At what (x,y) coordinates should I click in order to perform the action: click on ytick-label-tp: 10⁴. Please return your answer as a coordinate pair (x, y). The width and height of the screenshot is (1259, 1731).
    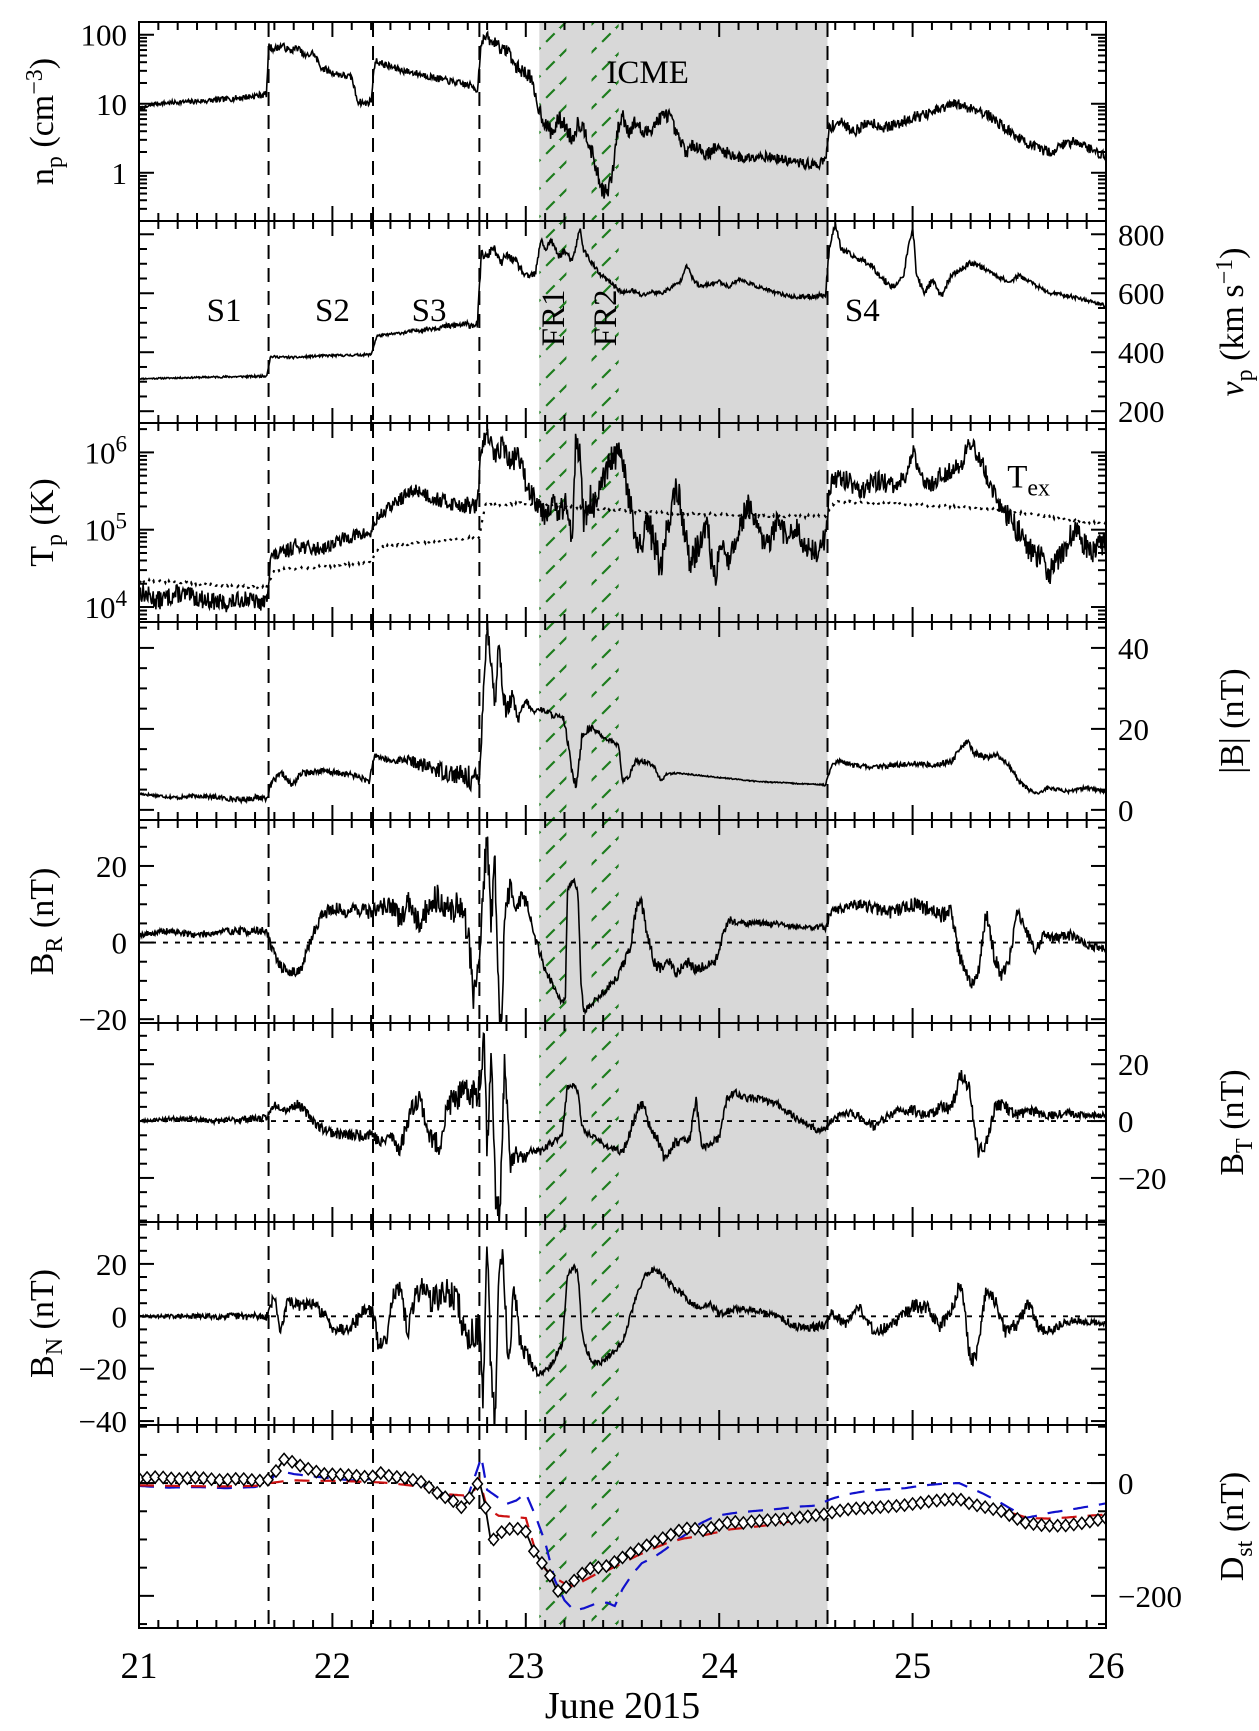
    Looking at the image, I should click on (106, 605).